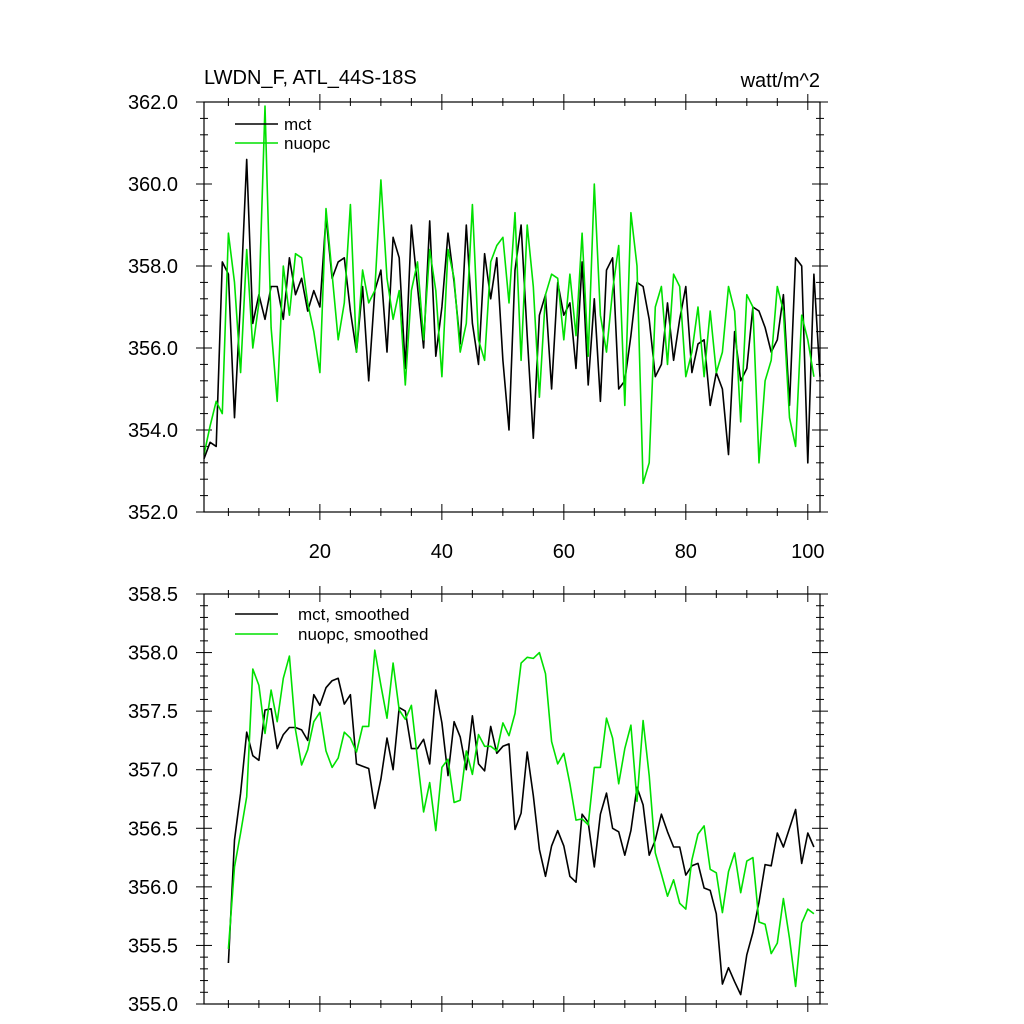  Describe the element at coordinates (354, 614) in the screenshot. I see `legend-label-mct-smoothed: mct, smoothed` at that location.